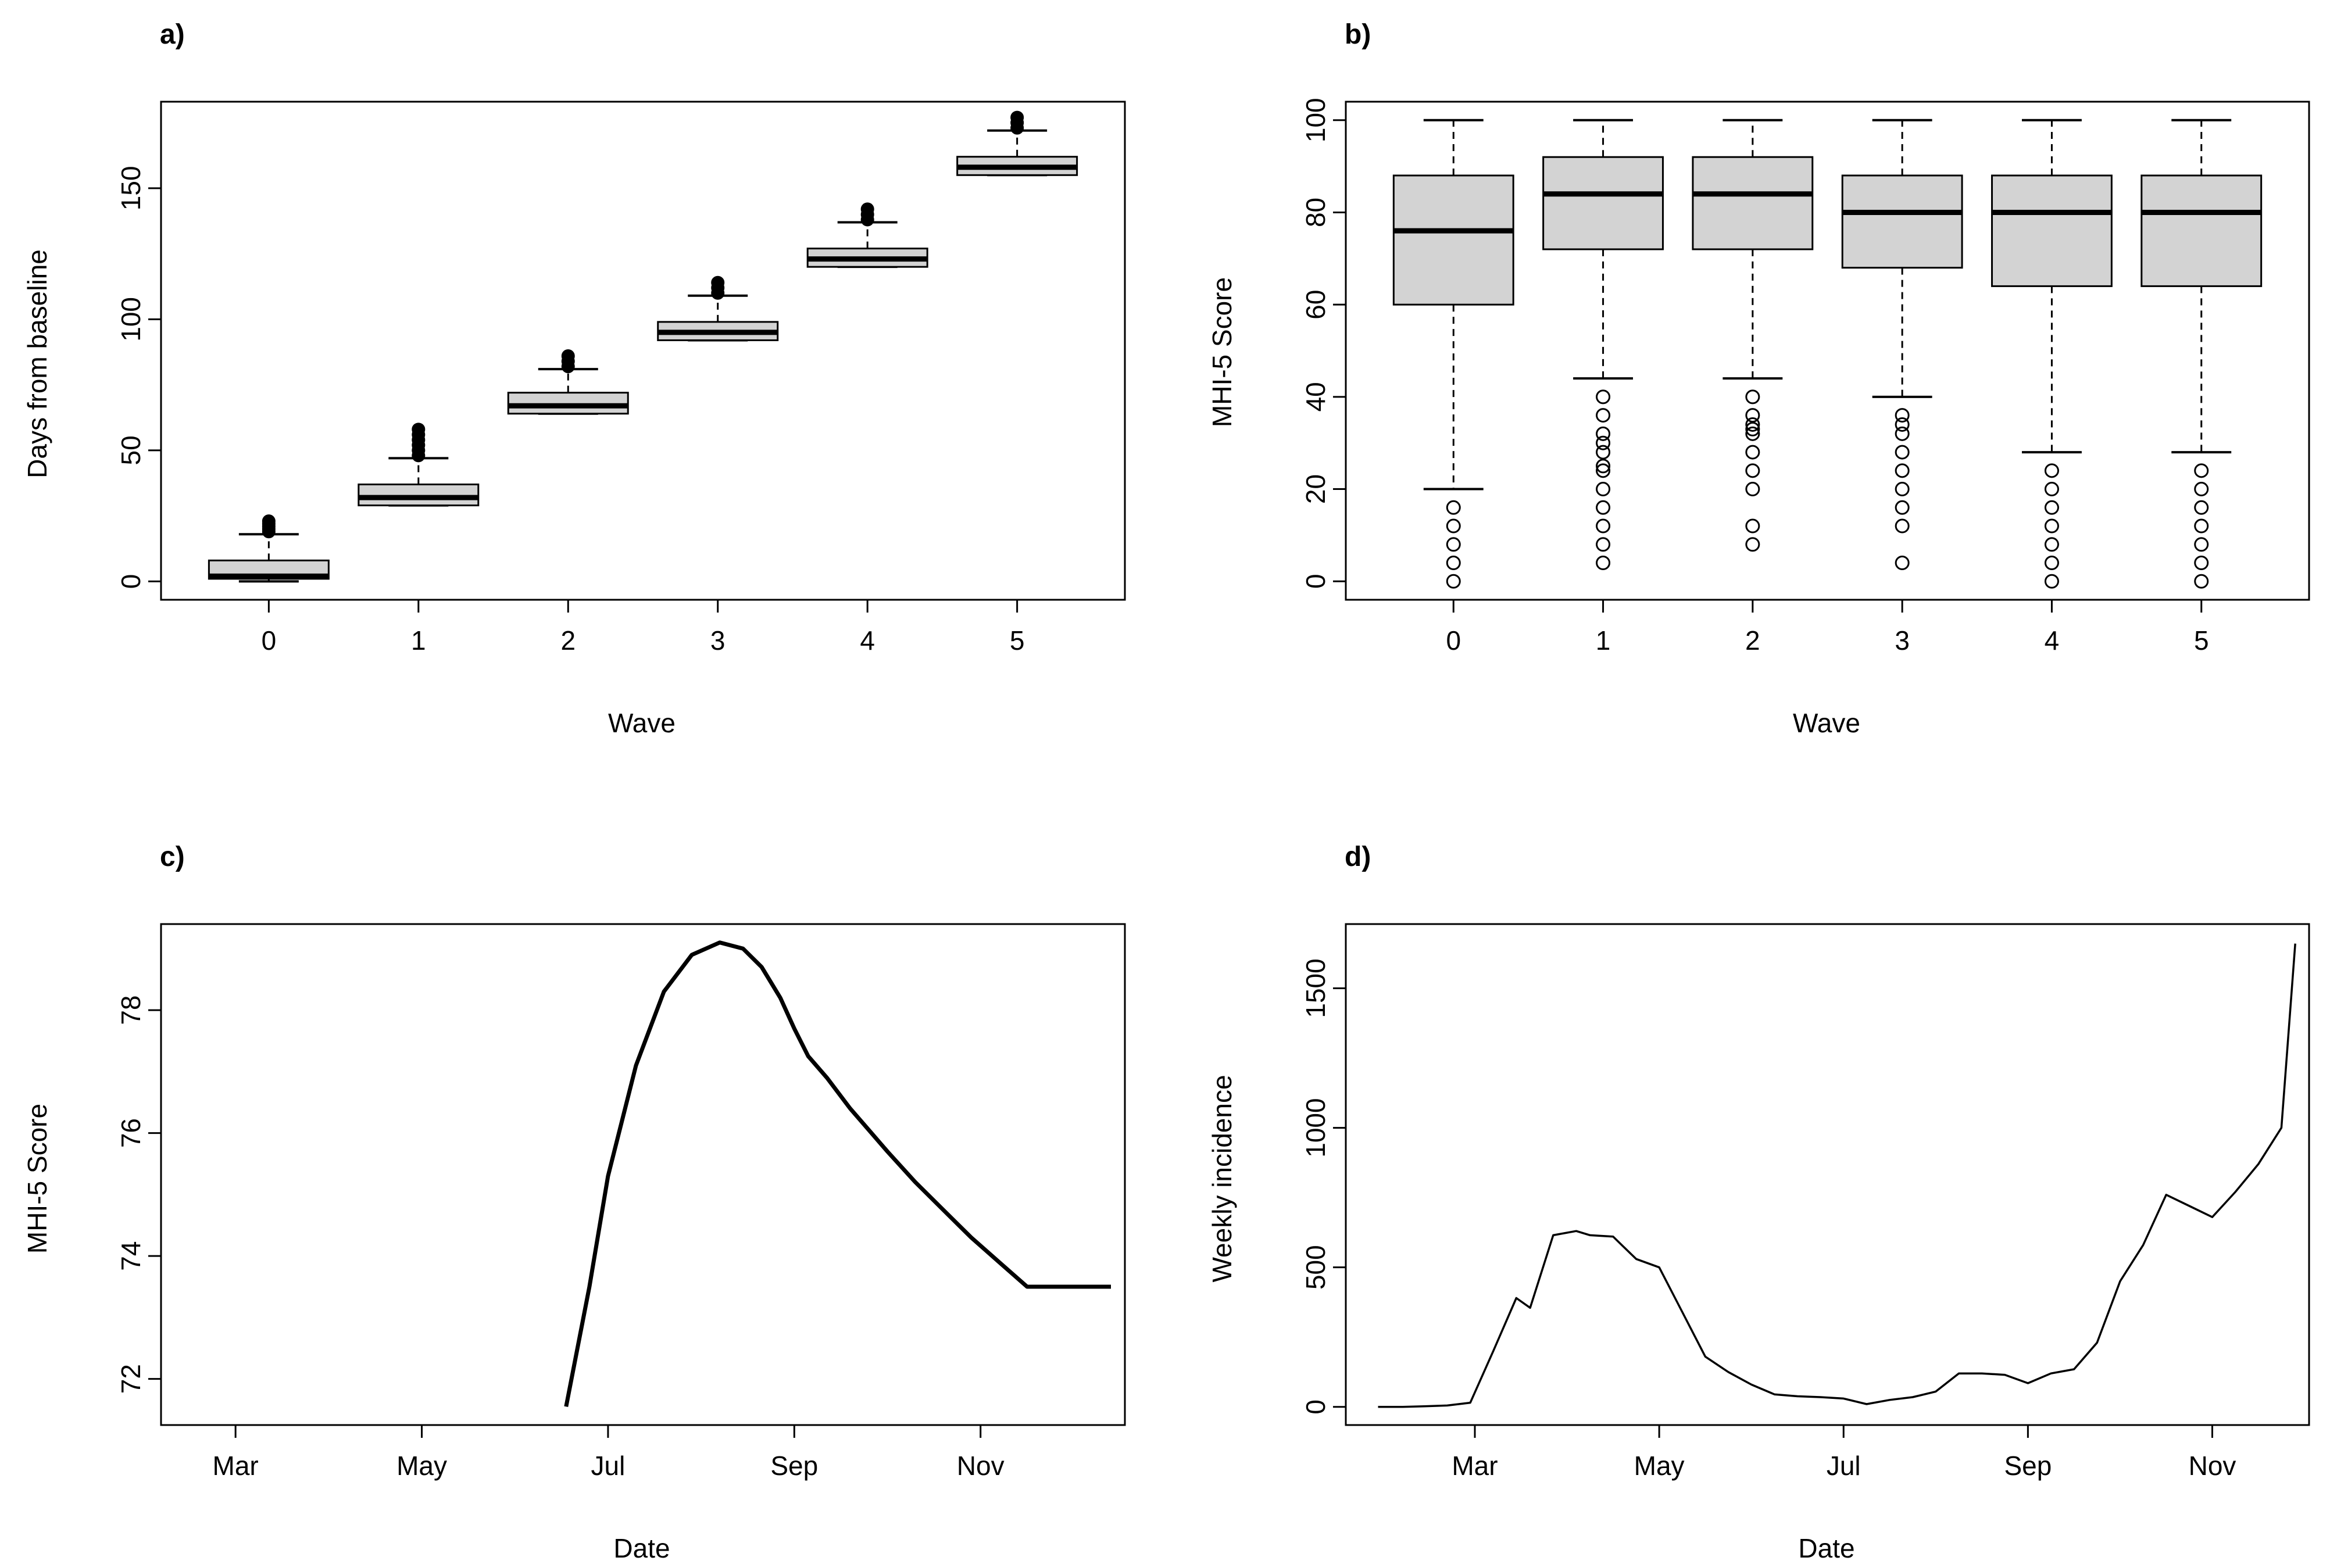 This screenshot has width=2330, height=1568. I want to click on panel-c-letter: c), so click(172, 857).